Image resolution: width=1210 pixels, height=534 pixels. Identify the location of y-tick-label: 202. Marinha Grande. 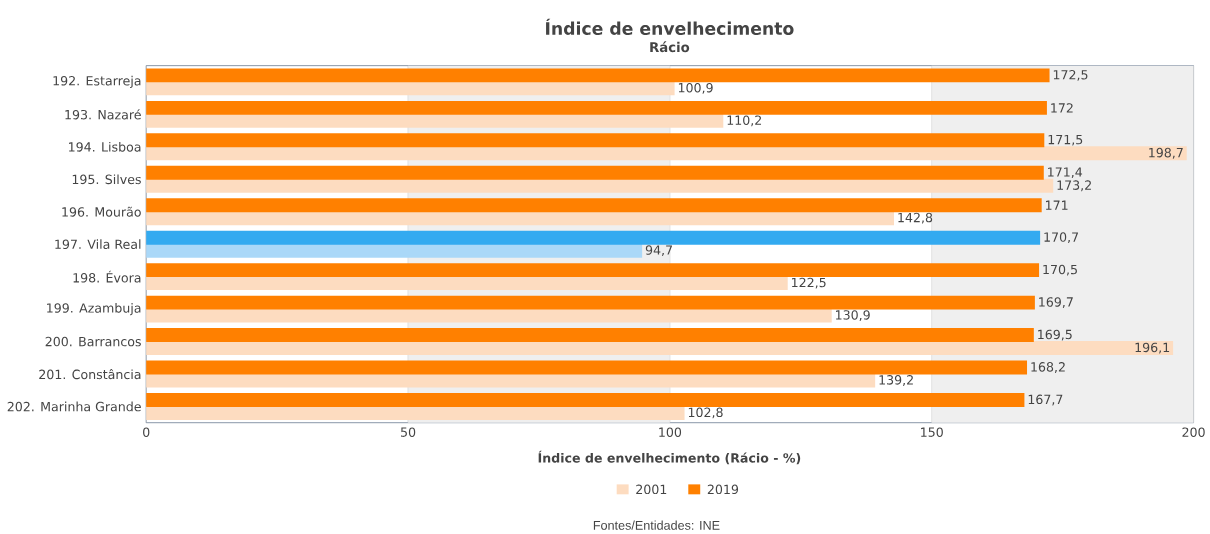
(74, 406).